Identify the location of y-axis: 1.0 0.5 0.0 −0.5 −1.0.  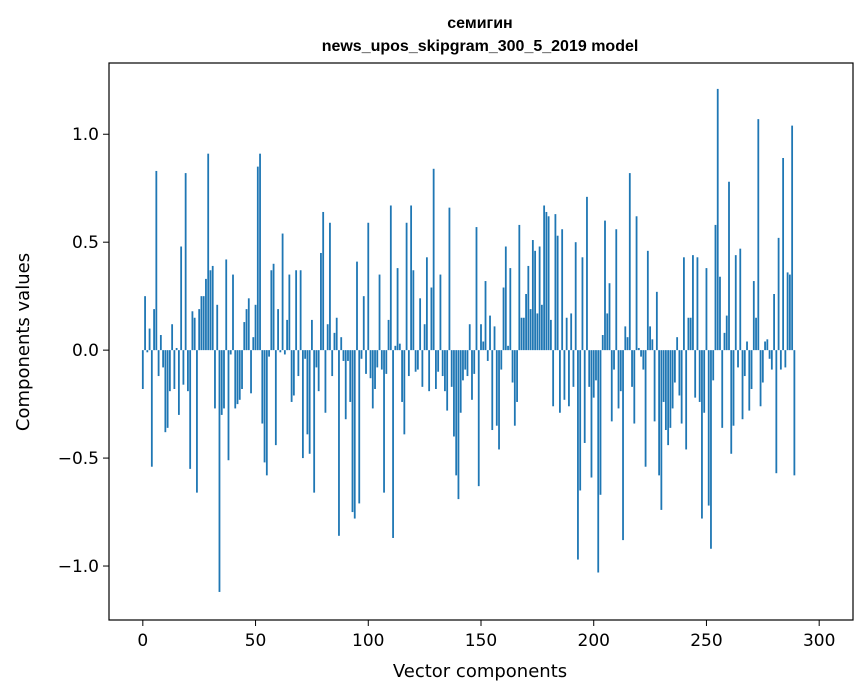
(83, 351).